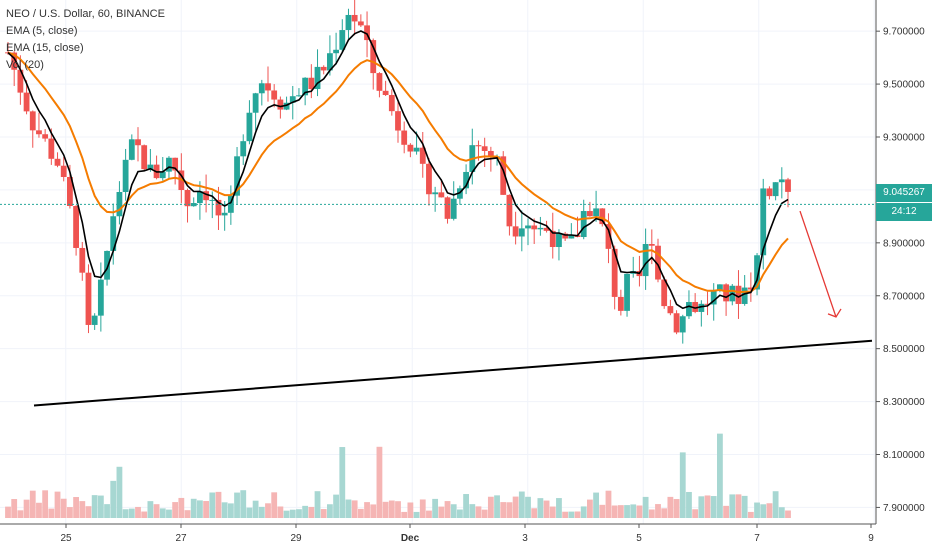 Image resolution: width=932 pixels, height=550 pixels. What do you see at coordinates (757, 538) in the screenshot?
I see `time-tick-label: 7` at bounding box center [757, 538].